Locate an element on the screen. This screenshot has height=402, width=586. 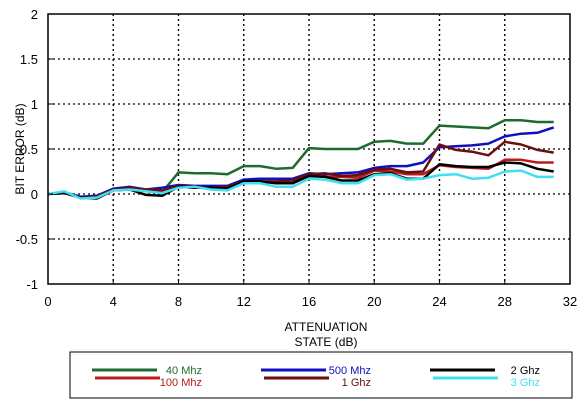
legend-label-500-mhz: 500 Mhz is located at coordinates (350, 371).